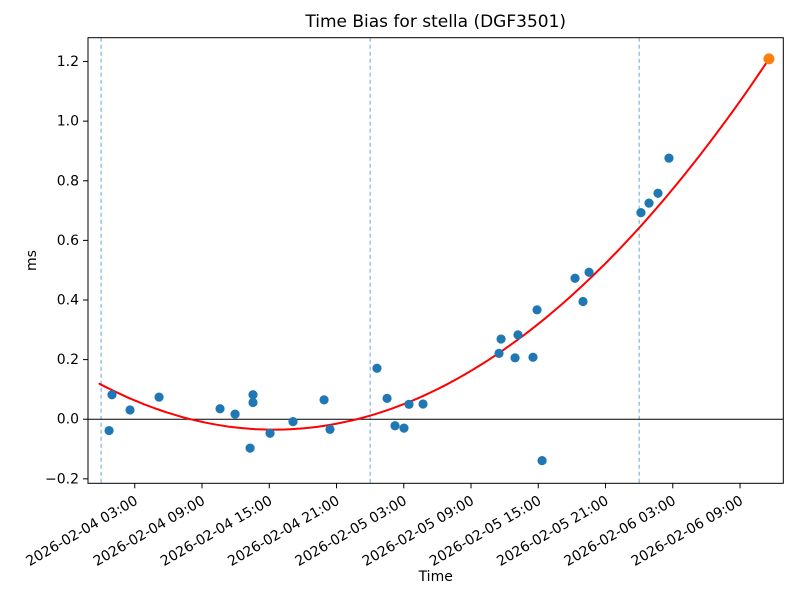  What do you see at coordinates (216, 531) in the screenshot?
I see `x-tick-label: 2026-02-04 15:00` at bounding box center [216, 531].